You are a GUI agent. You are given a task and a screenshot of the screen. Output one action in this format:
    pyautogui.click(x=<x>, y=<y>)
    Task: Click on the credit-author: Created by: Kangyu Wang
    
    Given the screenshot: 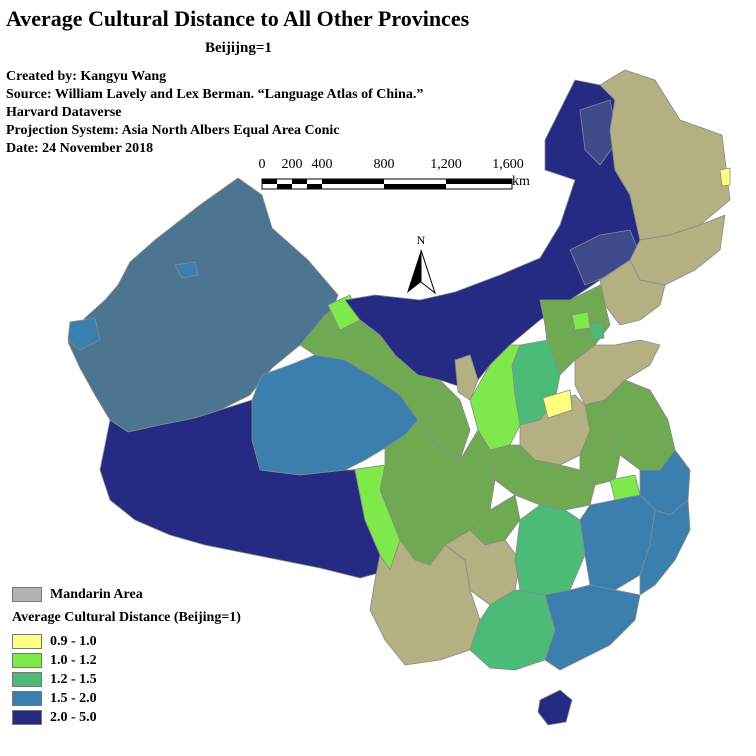 What is the action you would take?
    pyautogui.click(x=86, y=76)
    